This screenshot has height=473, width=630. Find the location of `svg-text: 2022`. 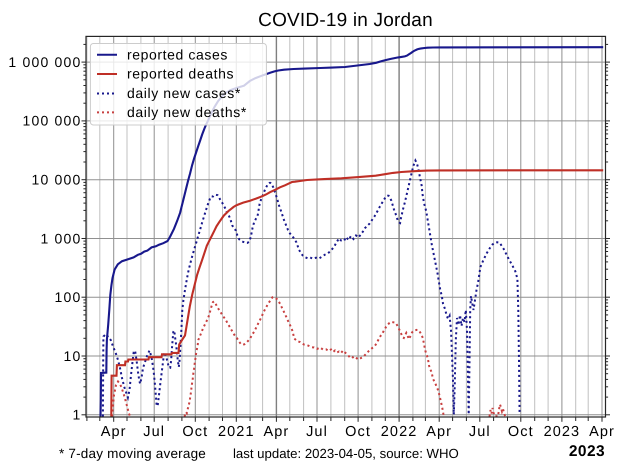

svg-text: 2022 is located at coordinates (399, 432).